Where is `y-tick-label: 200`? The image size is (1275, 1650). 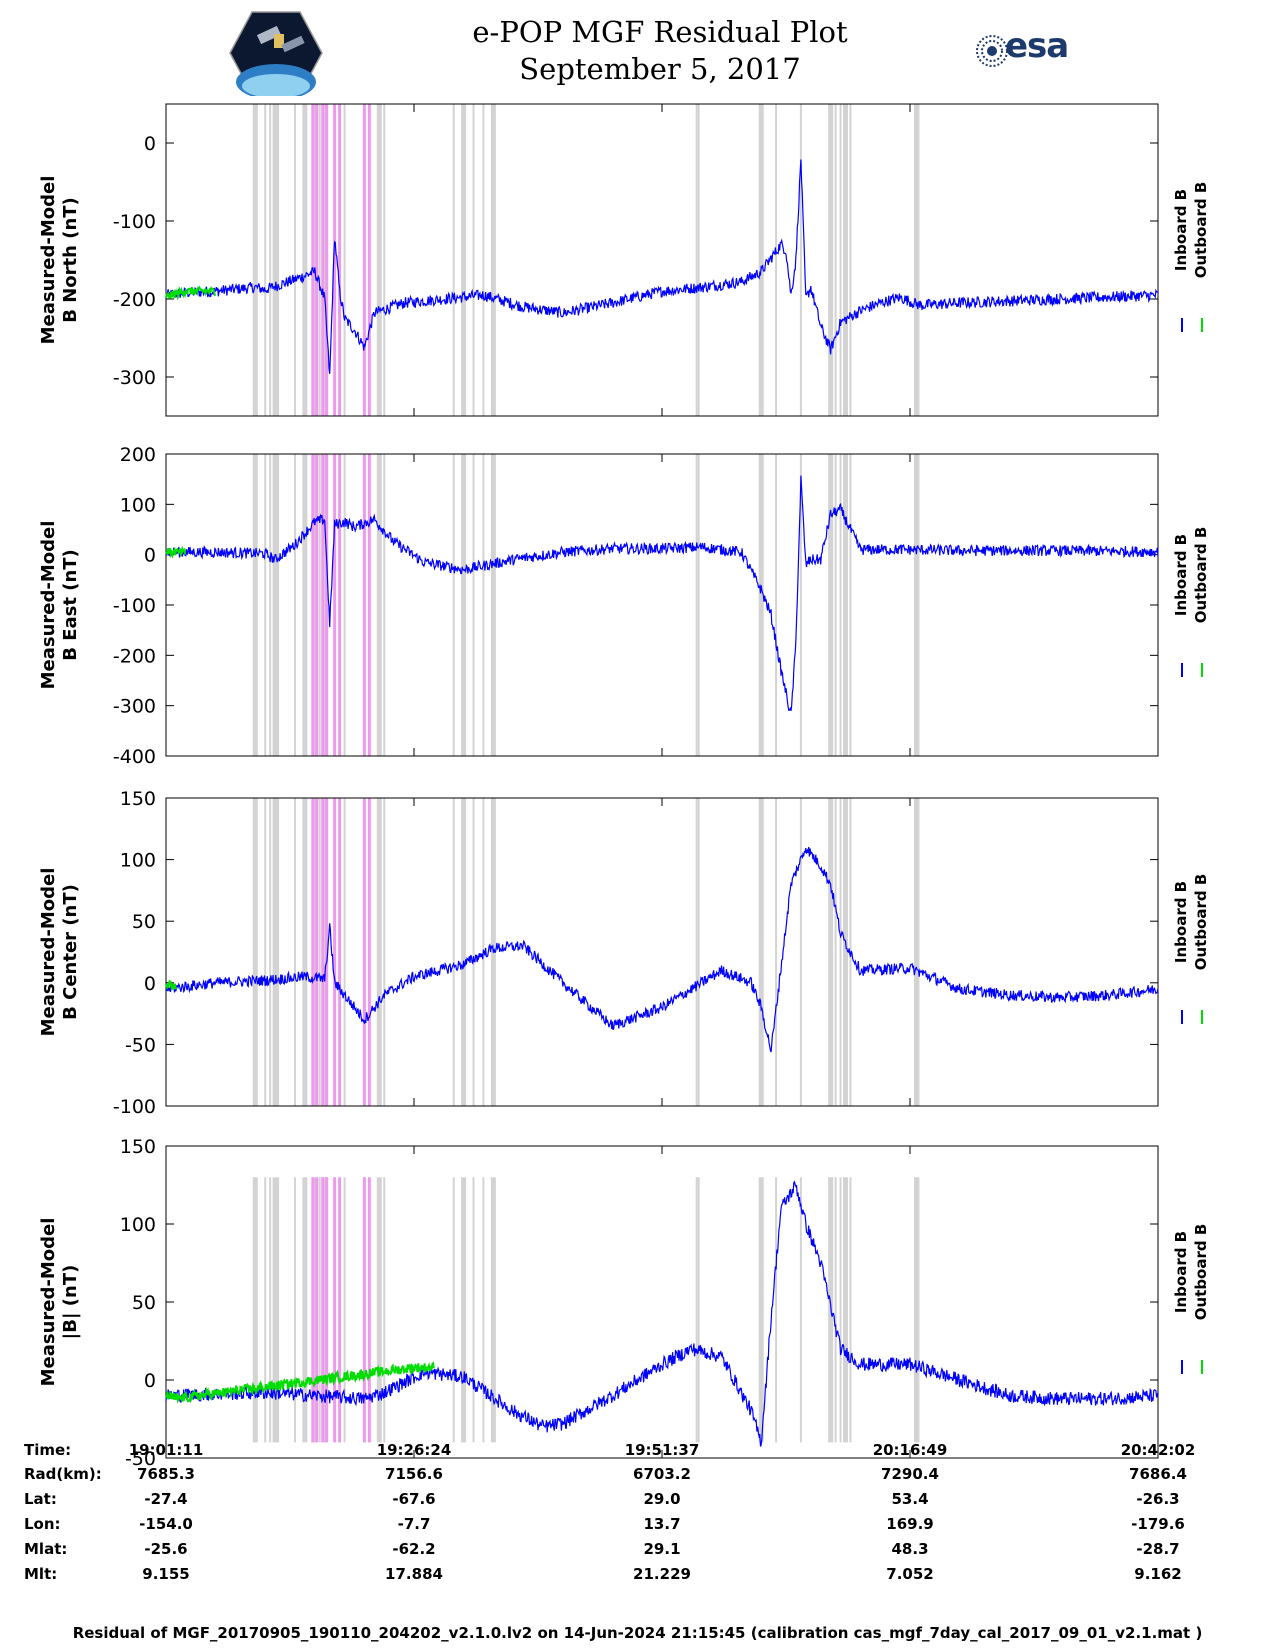 y-tick-label: 200 is located at coordinates (138, 455).